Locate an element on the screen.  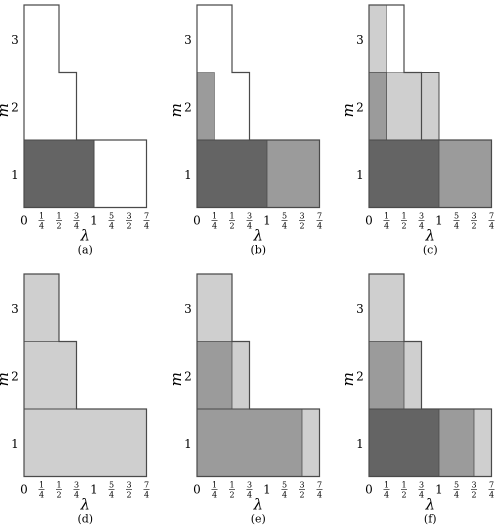
x-tick-label: 0 is located at coordinates (24, 490).